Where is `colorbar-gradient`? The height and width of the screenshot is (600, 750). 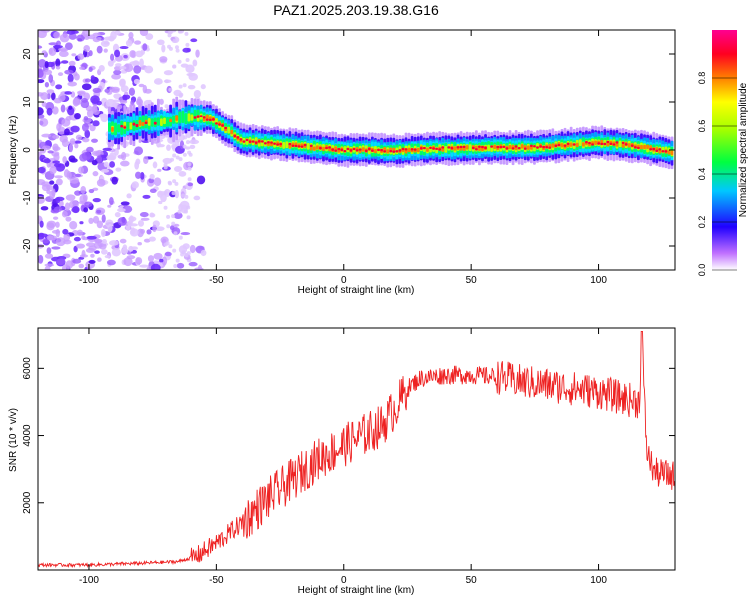 colorbar-gradient is located at coordinates (724, 150).